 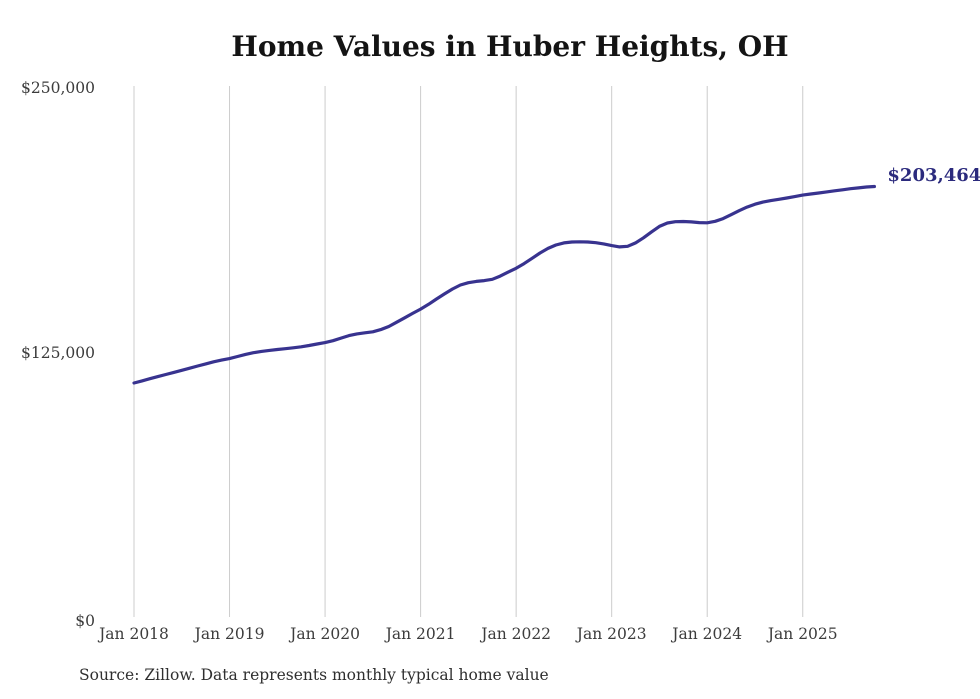 I want to click on chart-title: Home Values in Huber Heights, OH, so click(x=510, y=46).